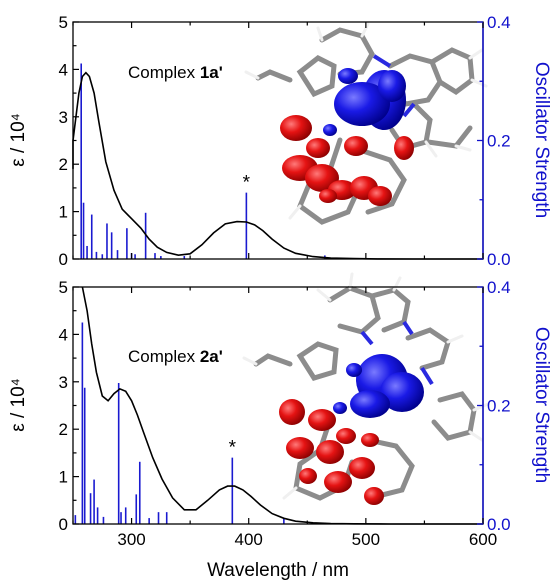 This screenshot has height=581, width=554. I want to click on y-ticks-right-bottom: 0.0 0.2 0.4, so click(494, 406).